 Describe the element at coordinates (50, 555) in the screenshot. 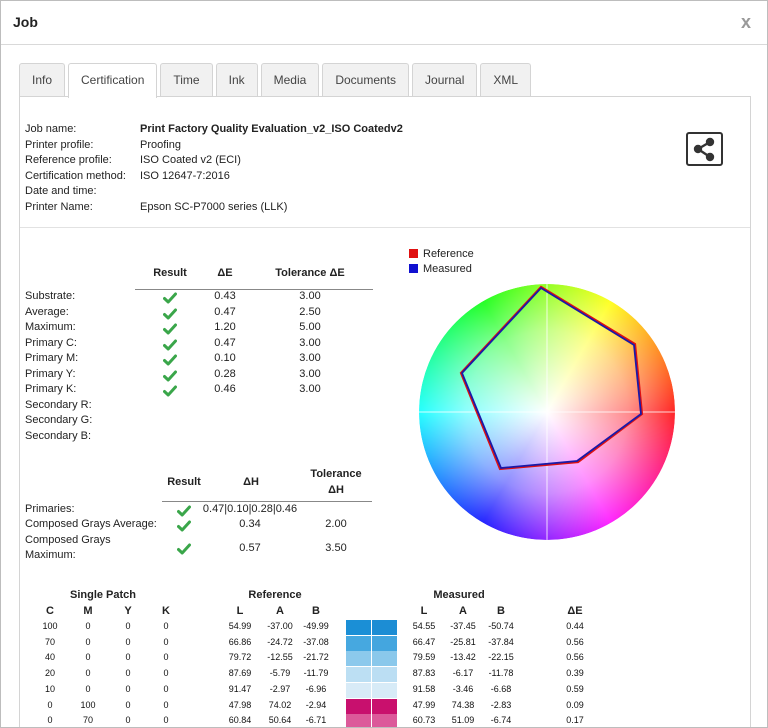

I see `dh-row-label-line2: Maximum:` at that location.